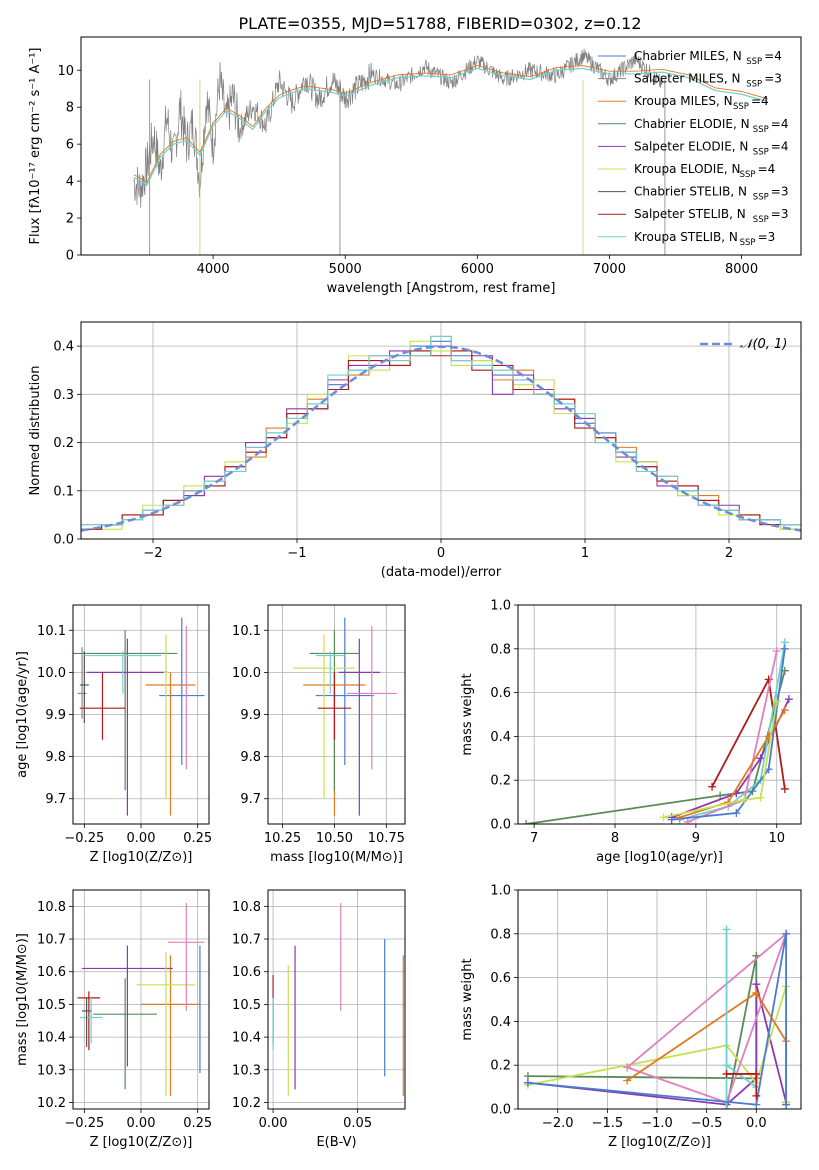 Image resolution: width=819 pixels, height=1170 pixels. I want to click on tick-label-x: 9, so click(696, 838).